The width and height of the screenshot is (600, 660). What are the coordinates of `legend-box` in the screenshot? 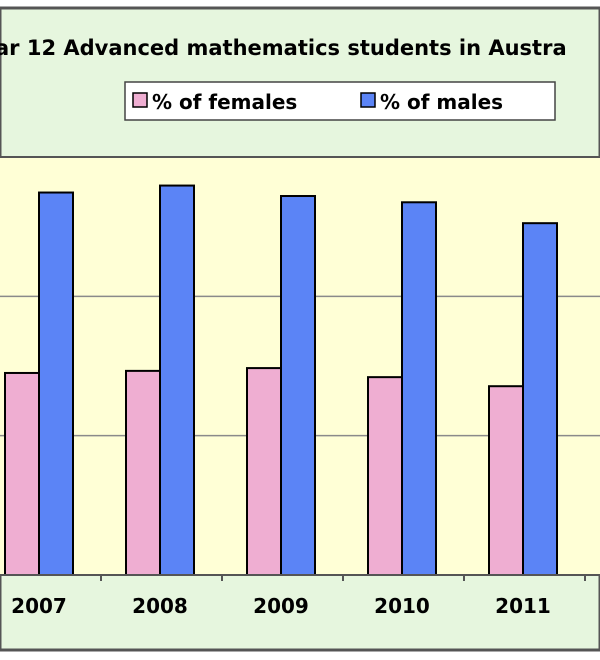 It's located at (340, 101).